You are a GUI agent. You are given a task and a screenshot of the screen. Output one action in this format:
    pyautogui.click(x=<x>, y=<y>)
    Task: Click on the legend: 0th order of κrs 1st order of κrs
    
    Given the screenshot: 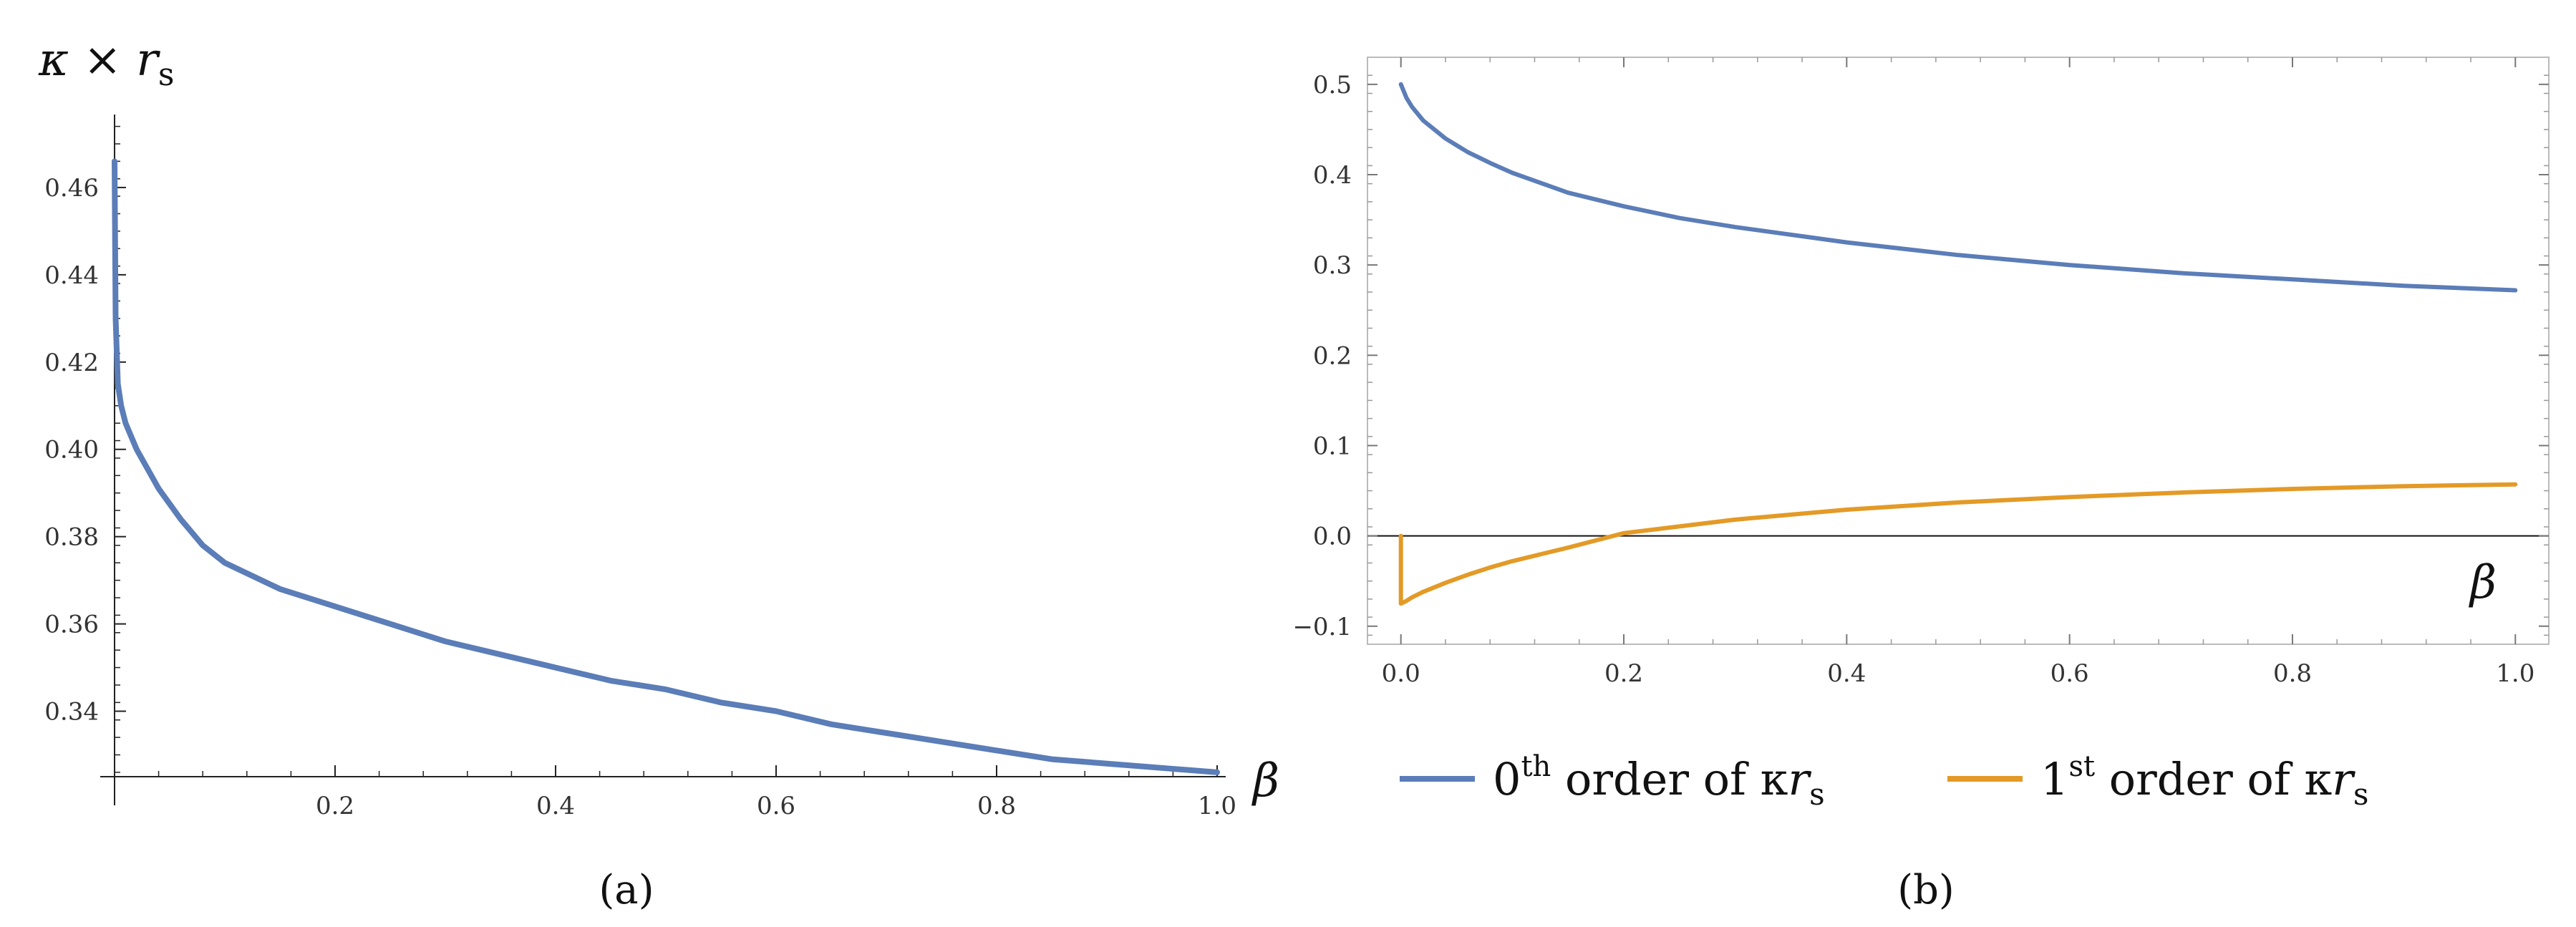 What is the action you would take?
    pyautogui.click(x=1884, y=781)
    